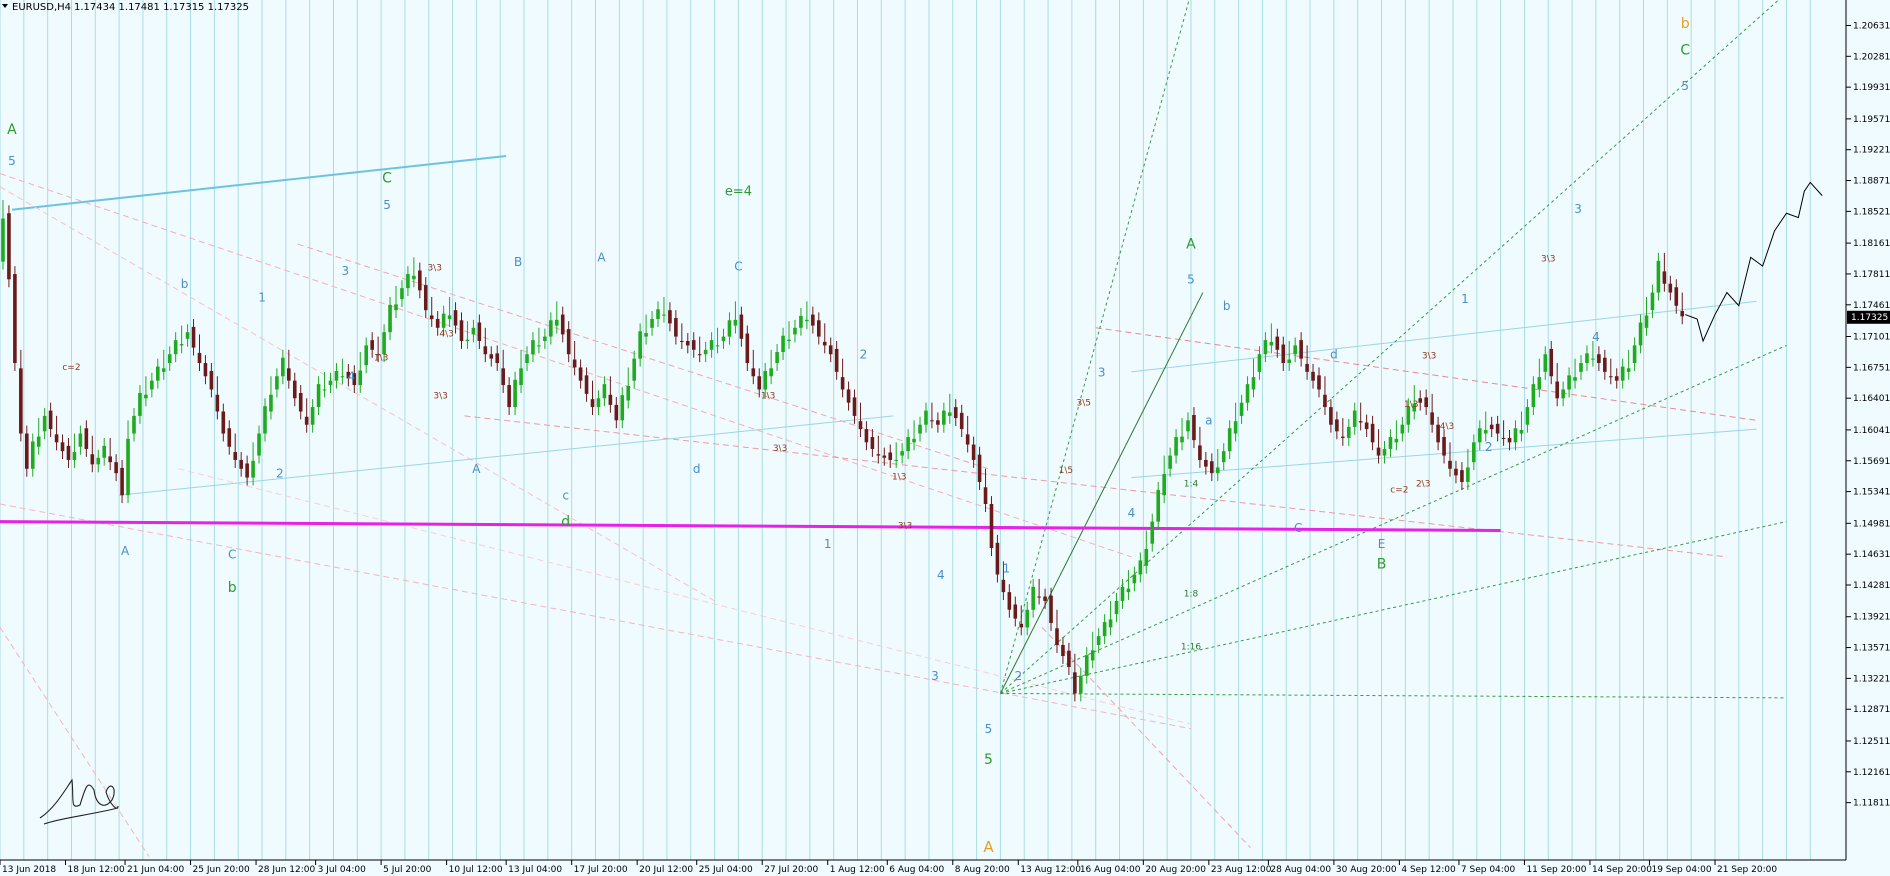  I want to click on time-tick-label: 1 Aug 12:00, so click(857, 870).